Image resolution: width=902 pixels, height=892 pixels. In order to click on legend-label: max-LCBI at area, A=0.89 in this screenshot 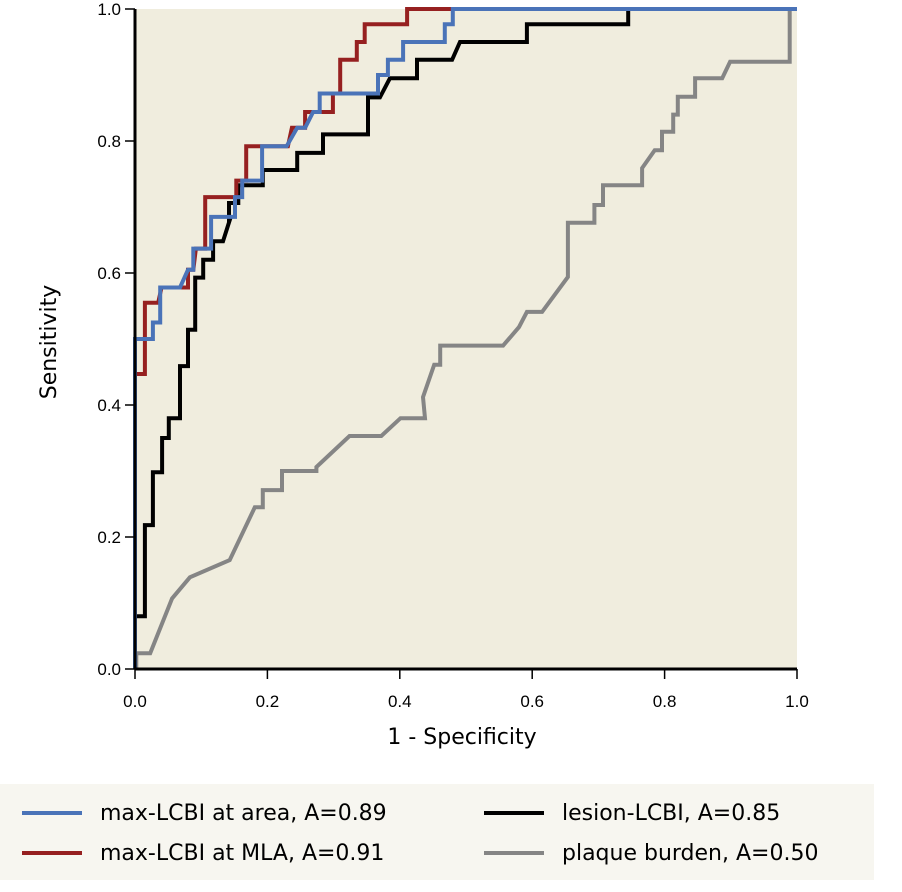, I will do `click(243, 813)`.